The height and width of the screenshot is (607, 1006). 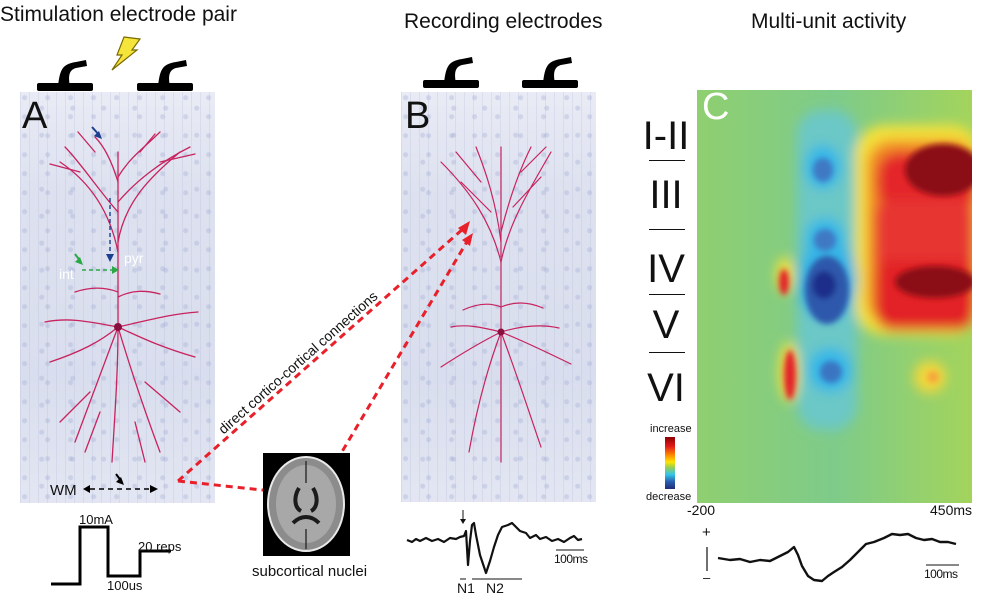 What do you see at coordinates (832, 557) in the screenshot?
I see `mua-trace` at bounding box center [832, 557].